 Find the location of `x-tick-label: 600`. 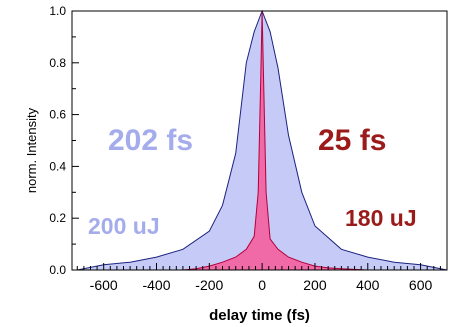

x-tick-label: 600 is located at coordinates (421, 285).